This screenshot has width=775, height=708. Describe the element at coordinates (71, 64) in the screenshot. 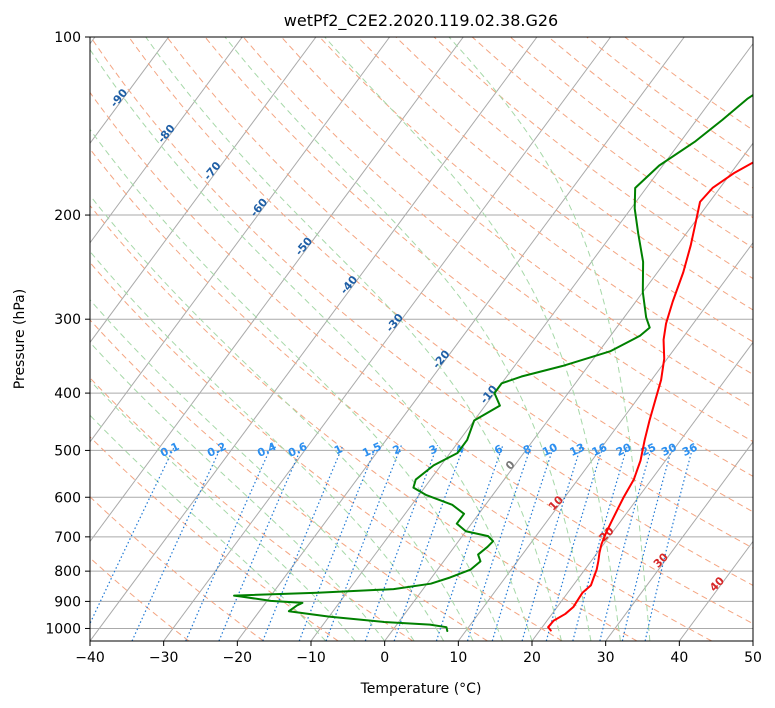

I see `dry-adiabat-label: -100` at that location.